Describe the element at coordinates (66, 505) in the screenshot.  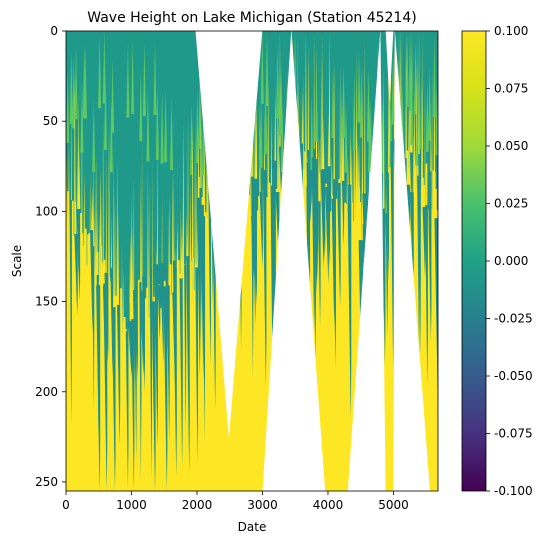
I see `x-tick-label: 0` at that location.